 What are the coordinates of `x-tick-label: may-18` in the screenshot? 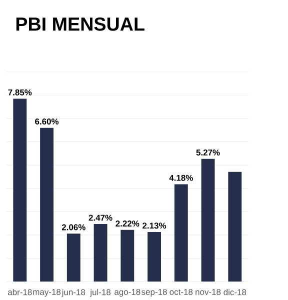 It's located at (47, 292).